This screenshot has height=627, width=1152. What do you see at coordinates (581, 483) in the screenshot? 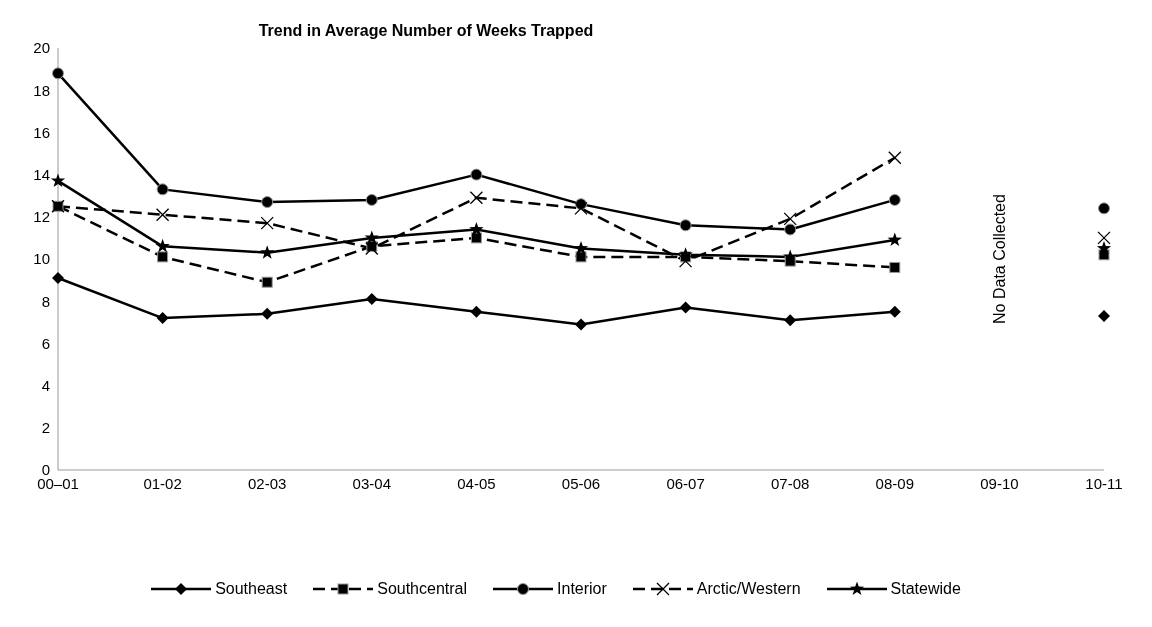
I see `x-tick-label: 05-06` at bounding box center [581, 483].